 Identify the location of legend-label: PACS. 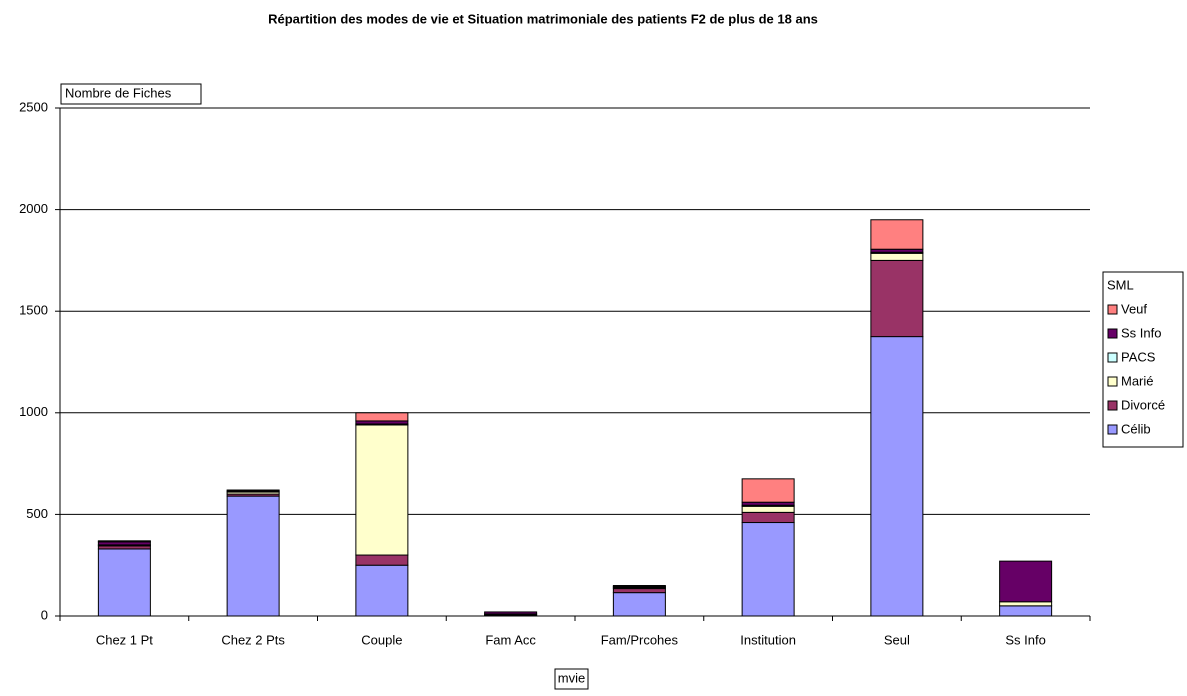
(1138, 356).